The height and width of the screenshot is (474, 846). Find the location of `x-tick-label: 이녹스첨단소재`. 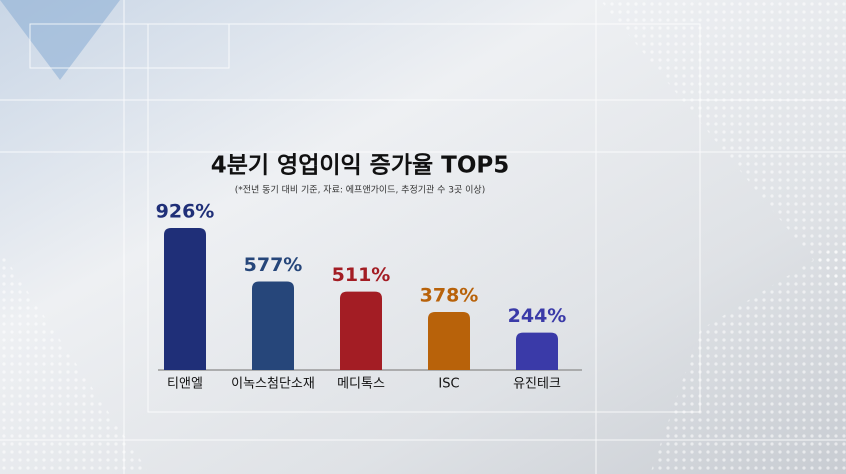

x-tick-label: 이녹스첨단소재 is located at coordinates (273, 384).